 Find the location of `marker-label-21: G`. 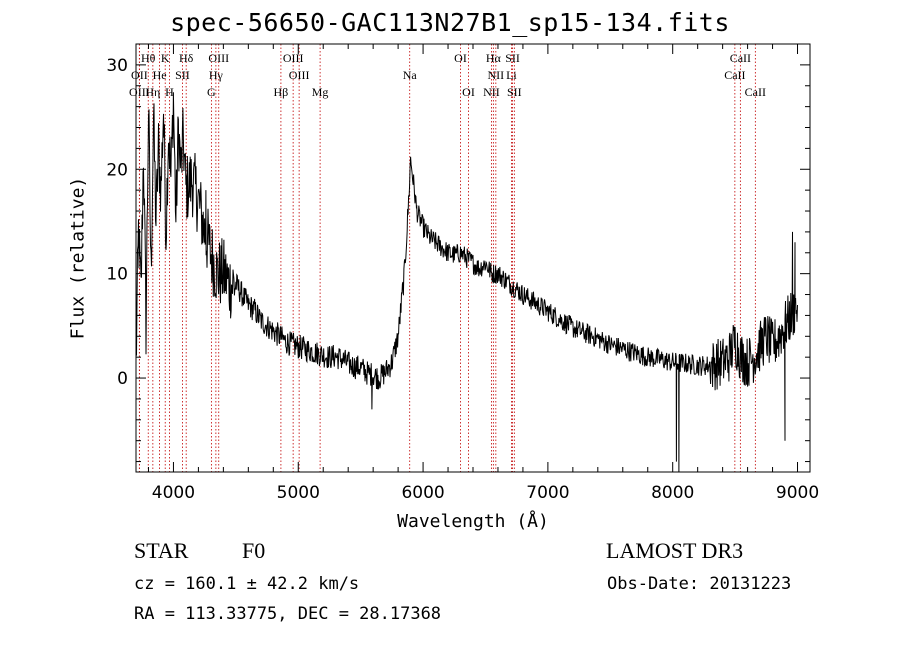

marker-label-21: G is located at coordinates (211, 92).